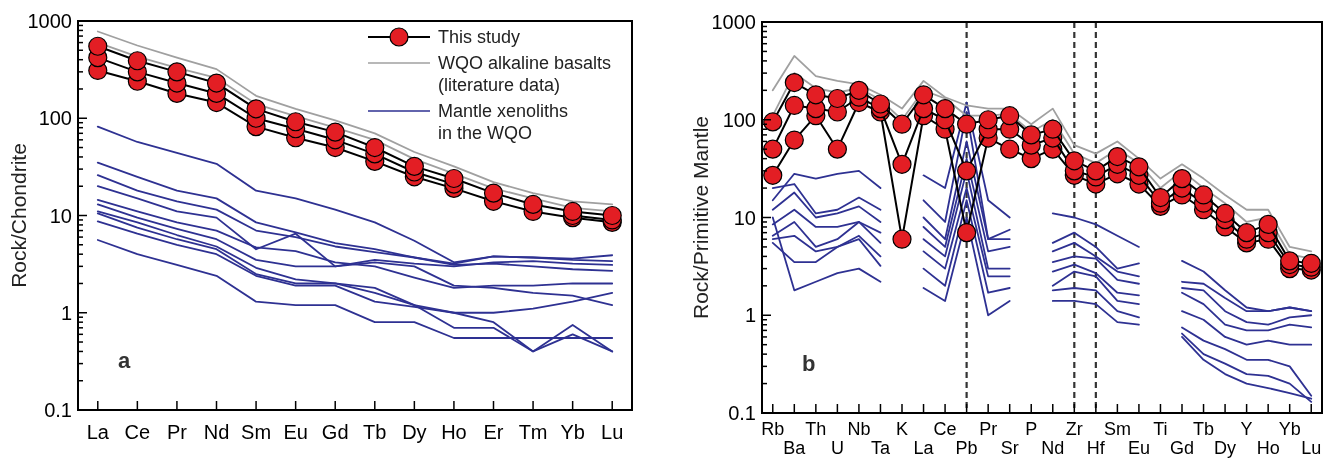 This screenshot has height=461, width=1338. What do you see at coordinates (1074, 429) in the screenshot?
I see `x-tick-label: Zr` at bounding box center [1074, 429].